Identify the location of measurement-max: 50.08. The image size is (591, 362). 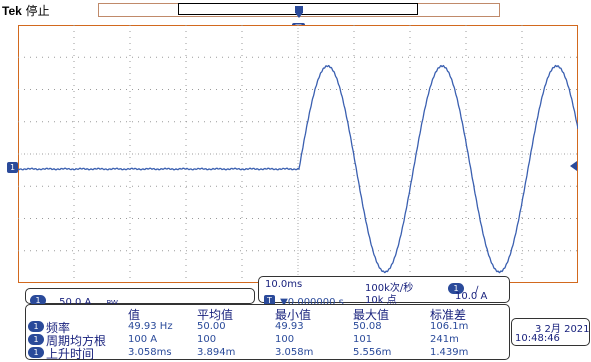
(367, 326).